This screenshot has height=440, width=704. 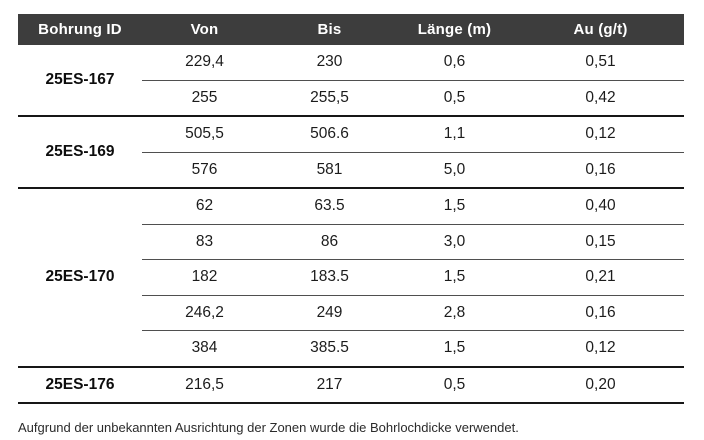 What do you see at coordinates (204, 29) in the screenshot?
I see `column-header-von: Von` at bounding box center [204, 29].